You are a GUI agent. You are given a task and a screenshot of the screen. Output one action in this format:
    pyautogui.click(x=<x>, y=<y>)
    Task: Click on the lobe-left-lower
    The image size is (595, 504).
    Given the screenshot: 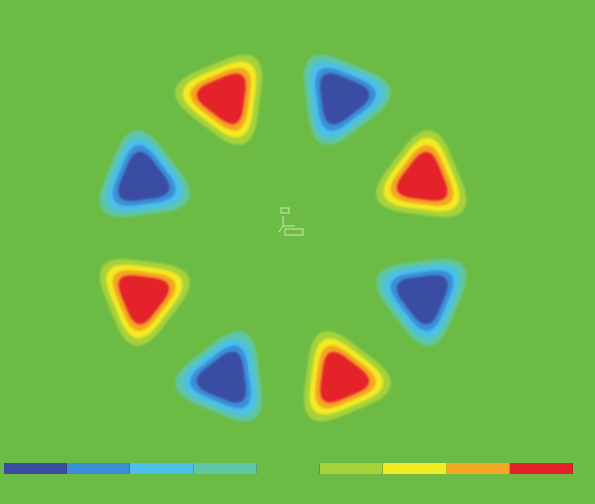 What is the action you would take?
    pyautogui.click(x=144, y=302)
    